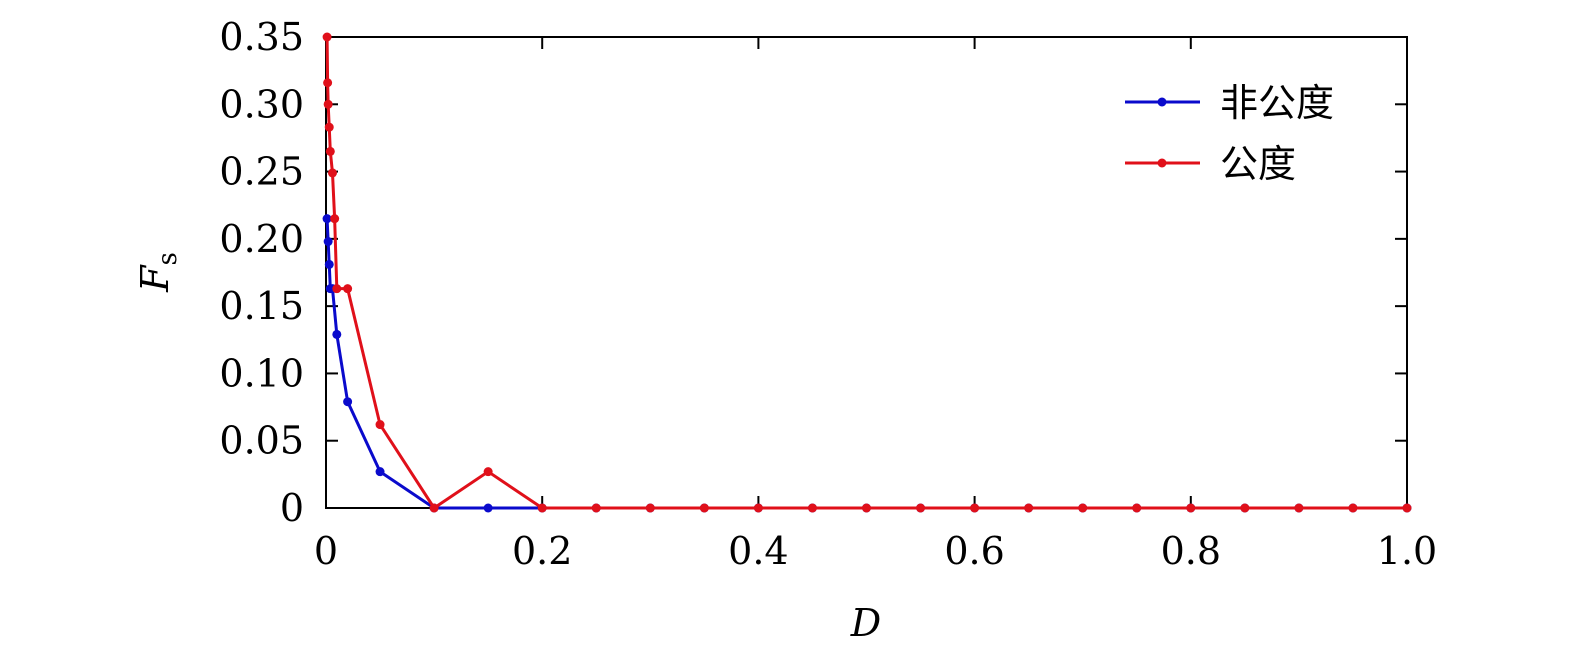 The image size is (1575, 659). What do you see at coordinates (974, 551) in the screenshot?
I see `x-tick-label: 0.6` at bounding box center [974, 551].